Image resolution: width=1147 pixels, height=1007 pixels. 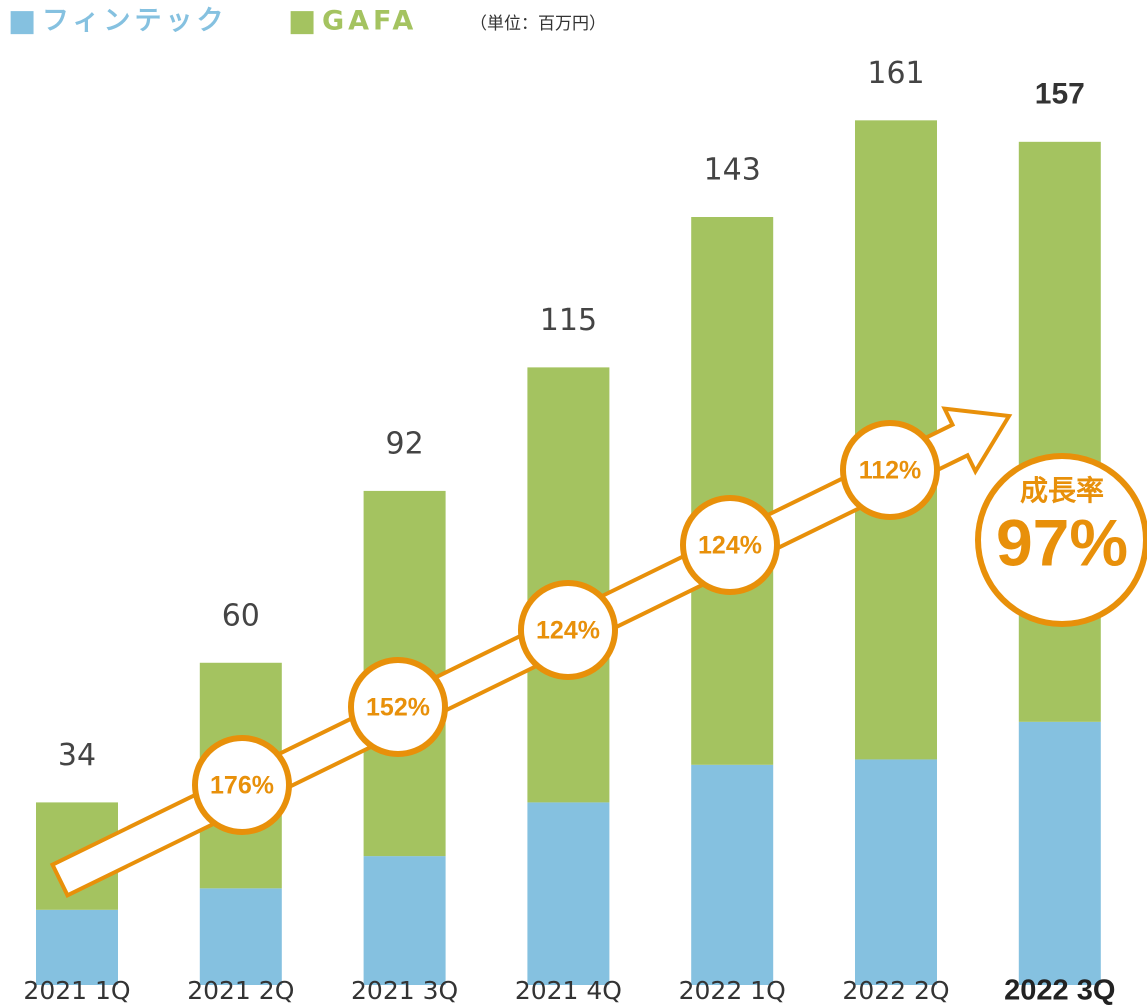 I want to click on x-tick-label: 2021 1Q, so click(x=76, y=990).